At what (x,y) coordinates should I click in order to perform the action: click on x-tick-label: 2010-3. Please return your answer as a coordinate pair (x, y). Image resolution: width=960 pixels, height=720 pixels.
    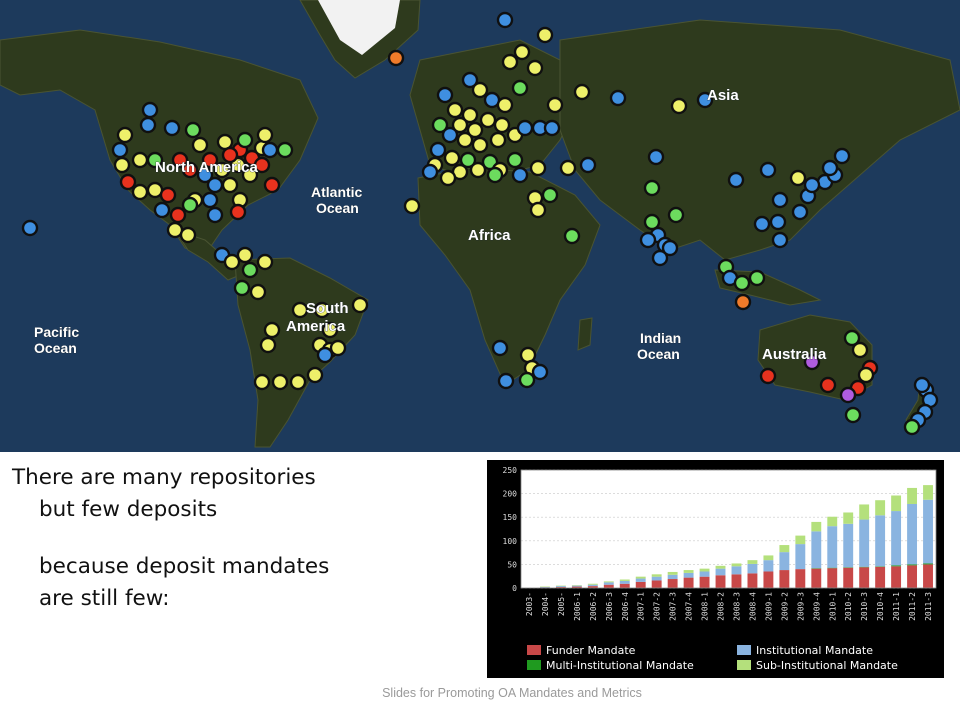
    Looking at the image, I should click on (864, 606).